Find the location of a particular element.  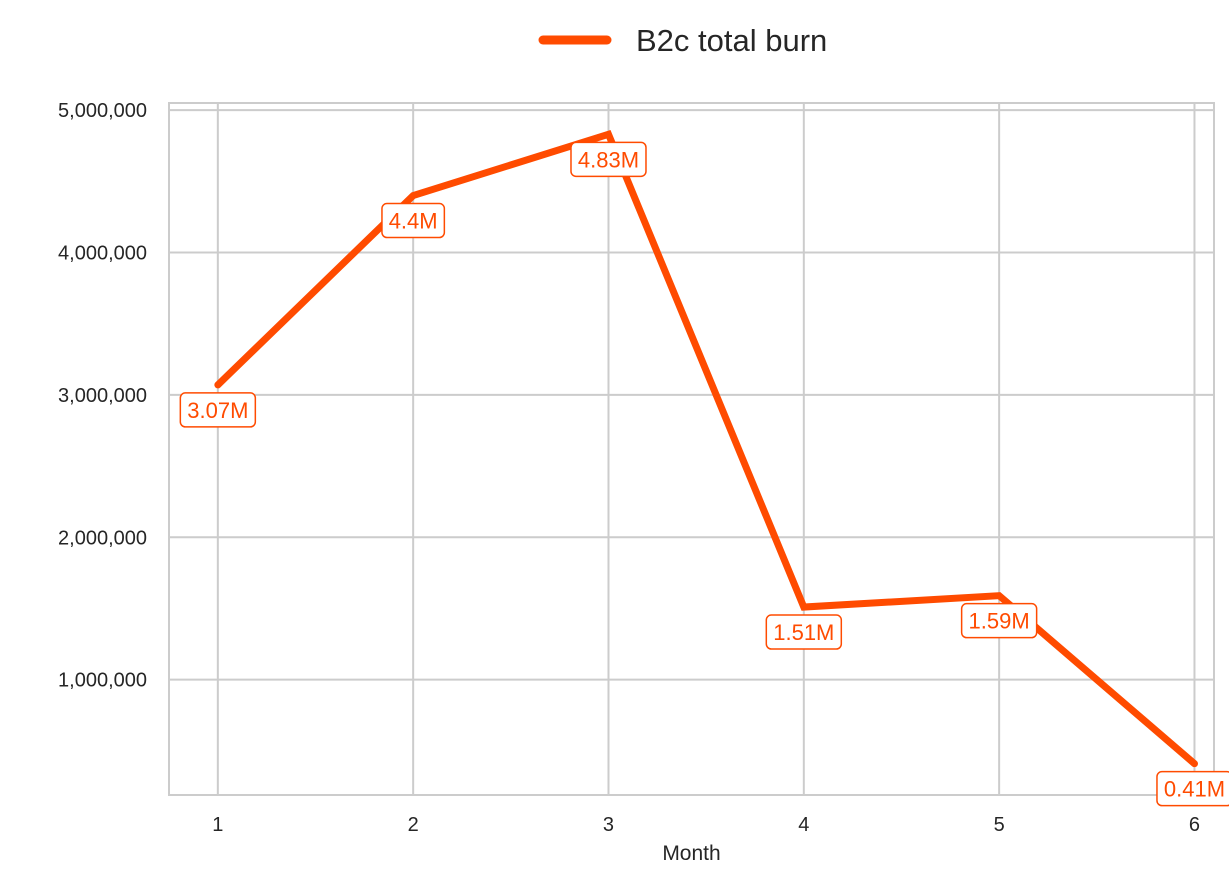

data-label-text: 0.41M is located at coordinates (1194, 789).